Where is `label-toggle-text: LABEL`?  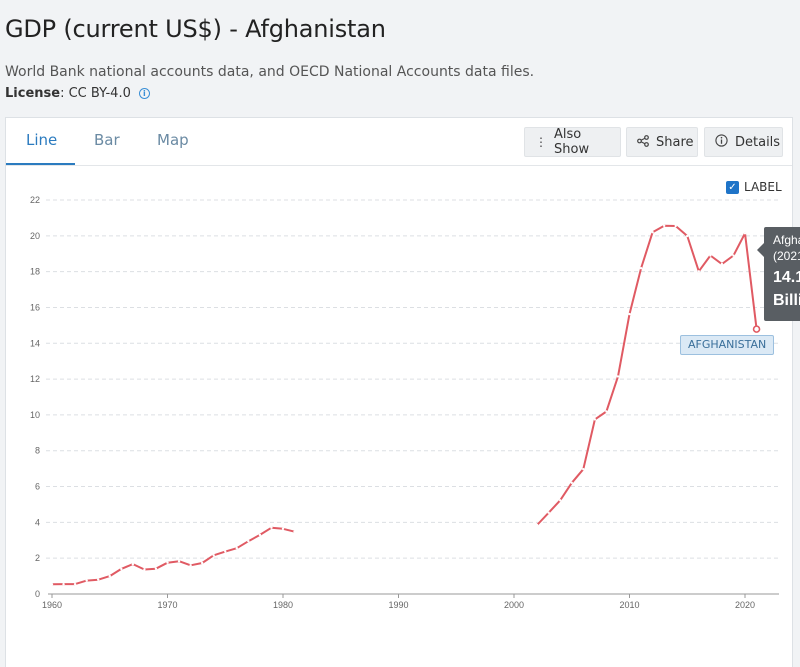 label-toggle-text: LABEL is located at coordinates (763, 187).